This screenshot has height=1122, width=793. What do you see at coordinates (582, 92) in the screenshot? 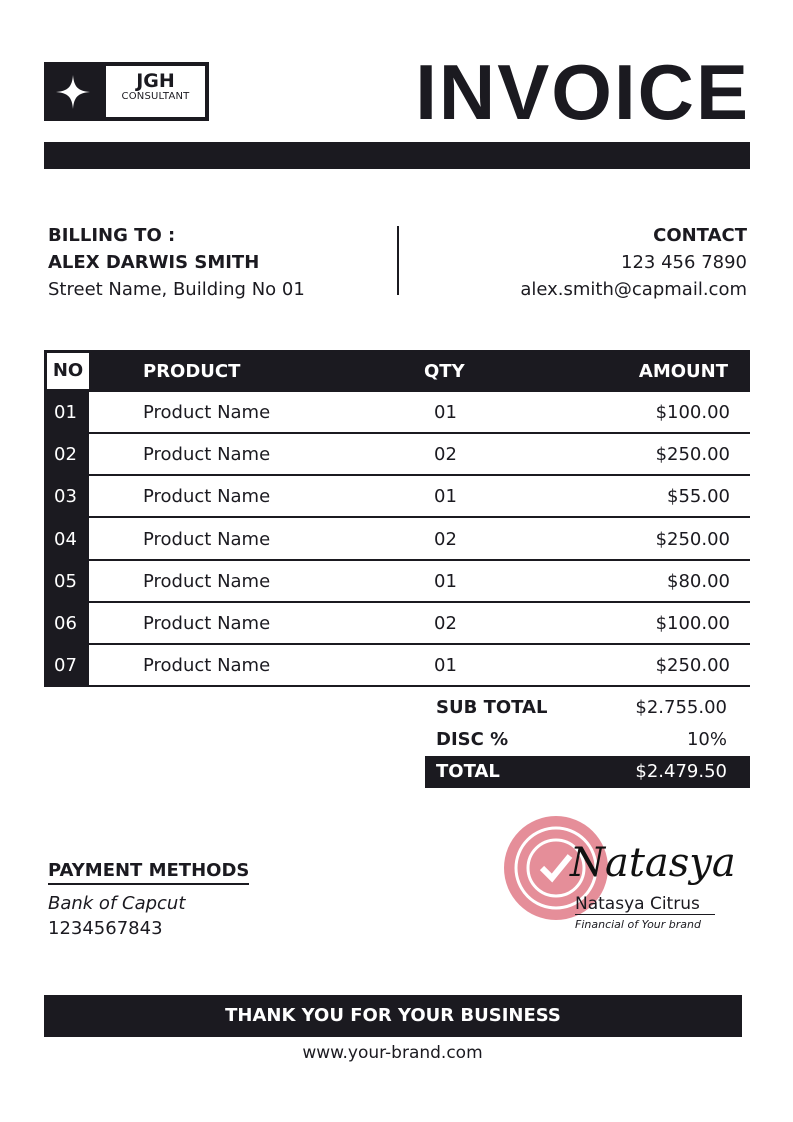
I see `page-title: INVOICE` at bounding box center [582, 92].